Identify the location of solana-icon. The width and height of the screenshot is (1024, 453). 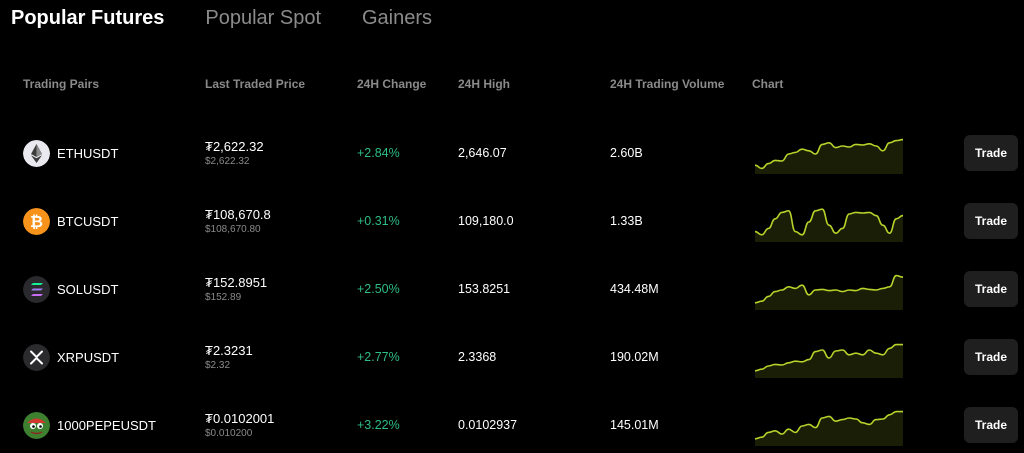
(36, 289).